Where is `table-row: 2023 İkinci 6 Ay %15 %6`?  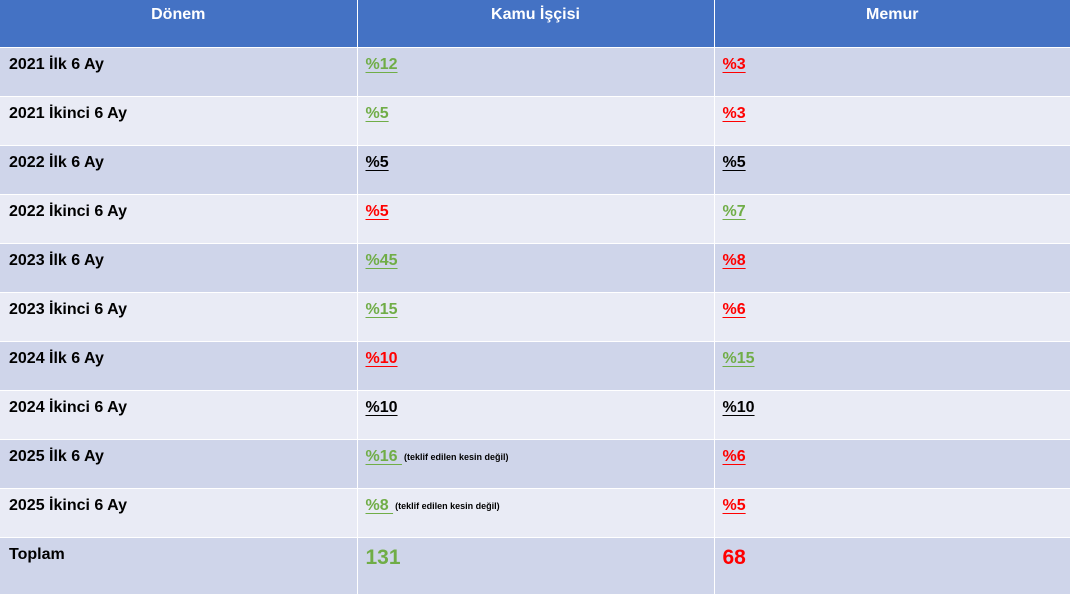 table-row: 2023 İkinci 6 Ay %15 %6 is located at coordinates (535, 316).